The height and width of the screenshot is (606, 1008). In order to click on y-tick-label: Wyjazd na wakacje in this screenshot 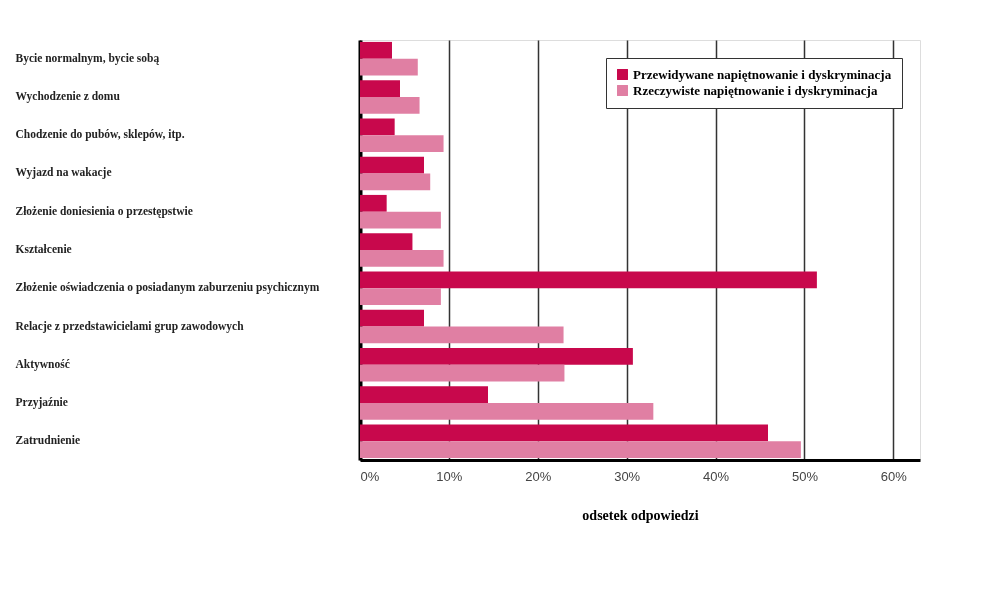, I will do `click(63, 173)`.